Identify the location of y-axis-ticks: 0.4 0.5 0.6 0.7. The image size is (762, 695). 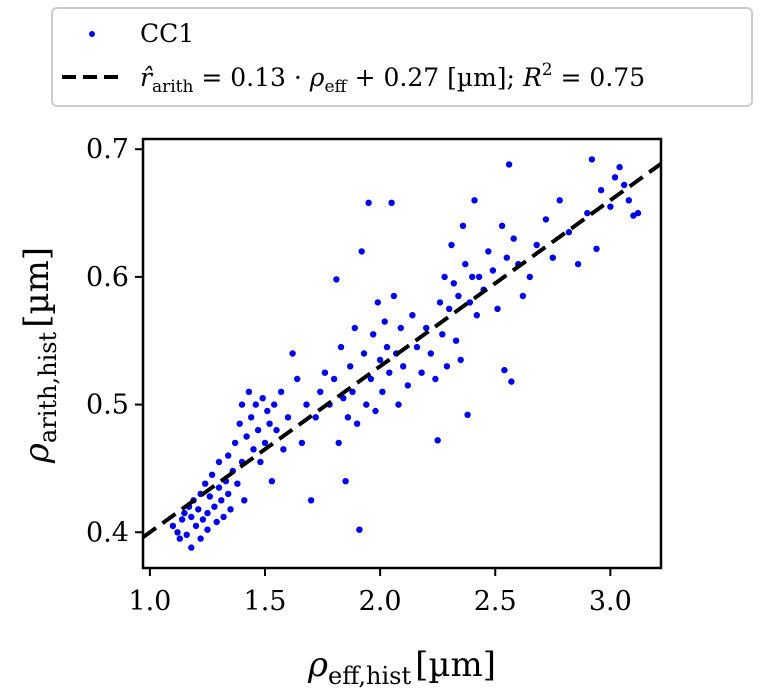
(114, 341).